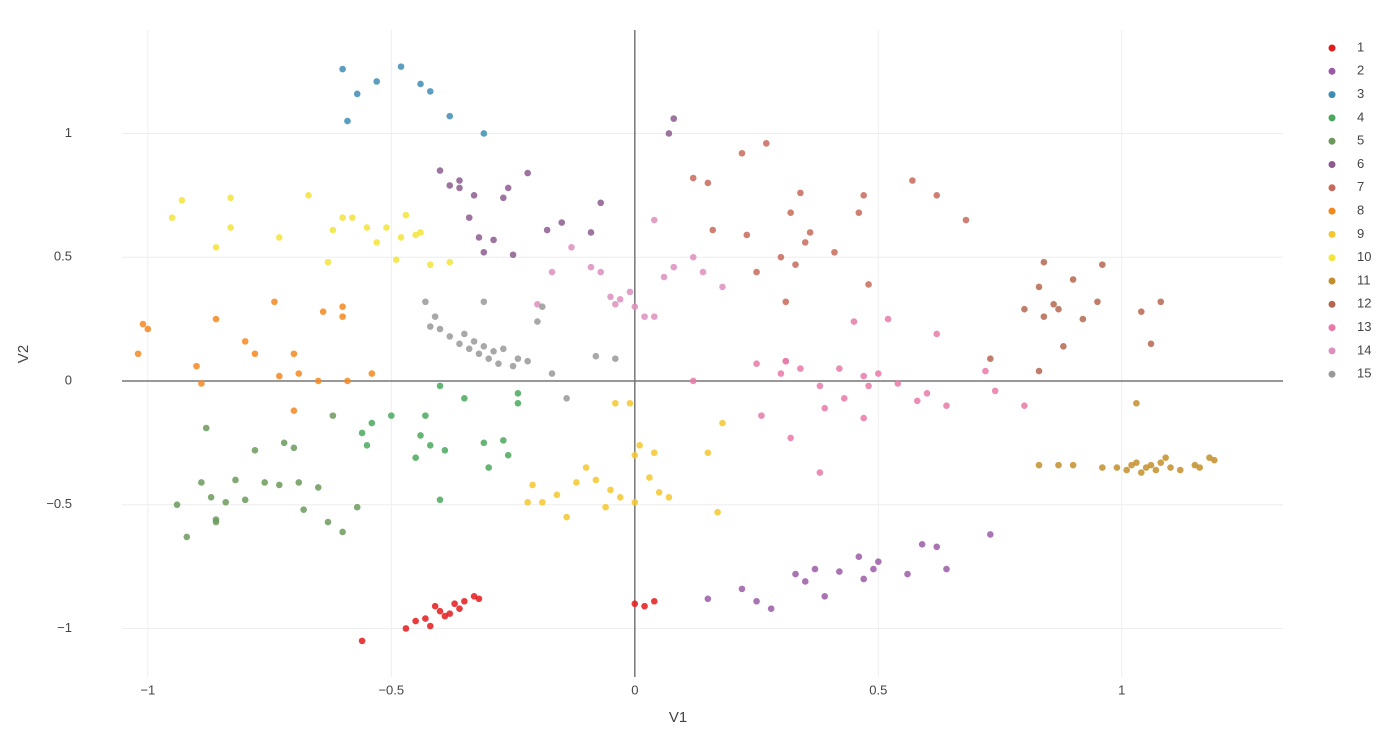 Image resolution: width=1396 pixels, height=730 pixels. Describe the element at coordinates (634, 689) in the screenshot. I see `x-tick-label: 0` at that location.